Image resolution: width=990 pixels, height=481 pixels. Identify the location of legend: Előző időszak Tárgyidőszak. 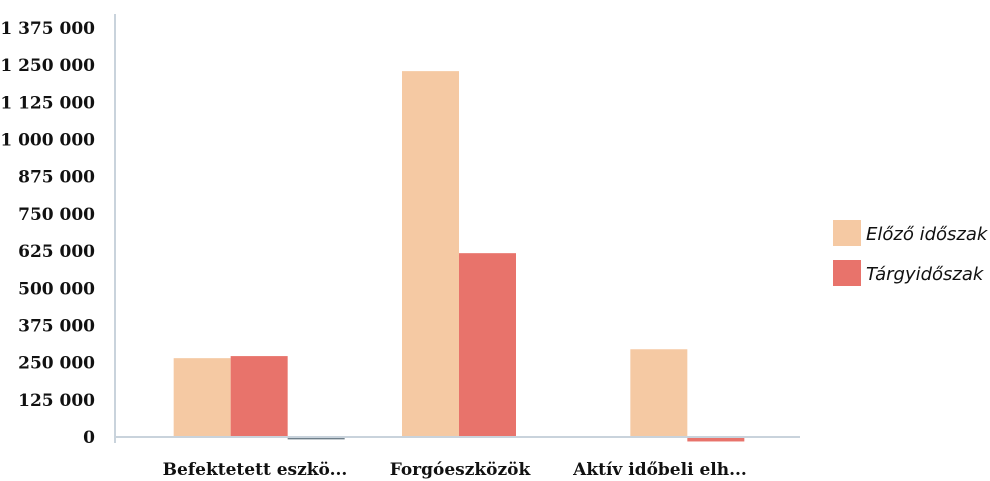
(911, 253).